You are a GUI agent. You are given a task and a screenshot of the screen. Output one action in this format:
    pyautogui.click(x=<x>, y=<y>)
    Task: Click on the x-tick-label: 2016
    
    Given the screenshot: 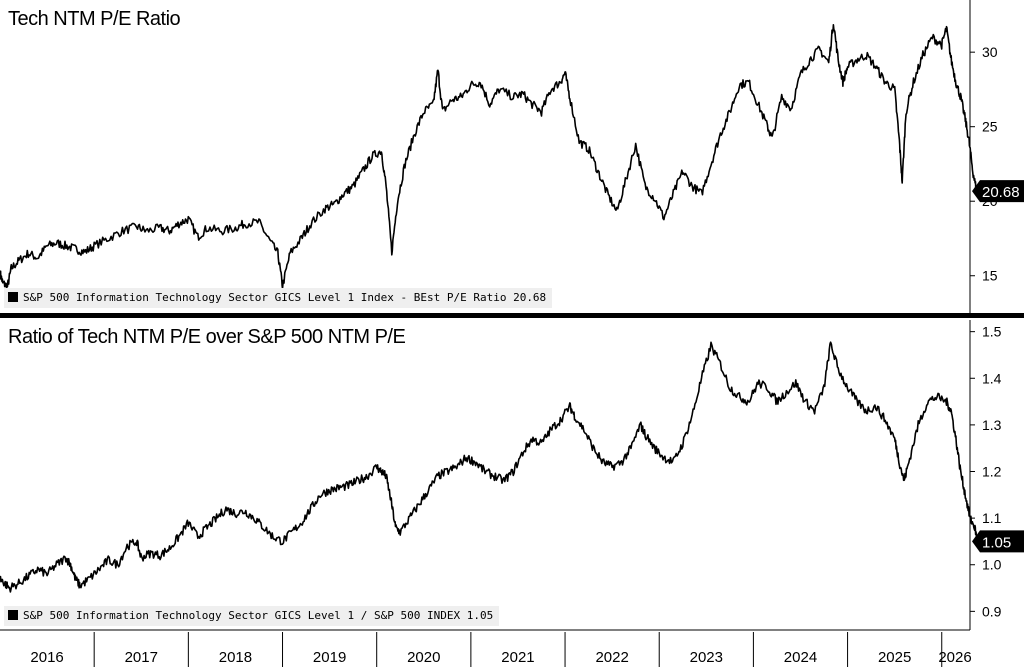 What is the action you would take?
    pyautogui.click(x=46, y=657)
    